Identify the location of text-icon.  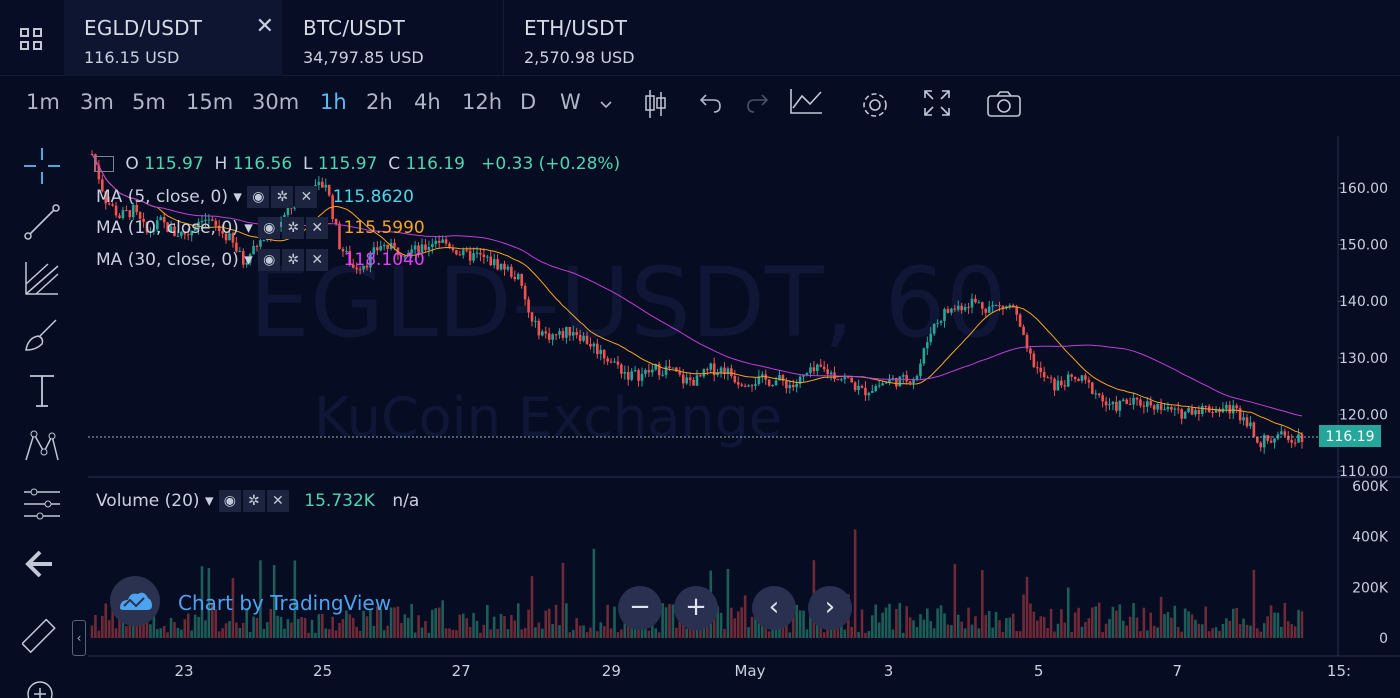
(42, 390).